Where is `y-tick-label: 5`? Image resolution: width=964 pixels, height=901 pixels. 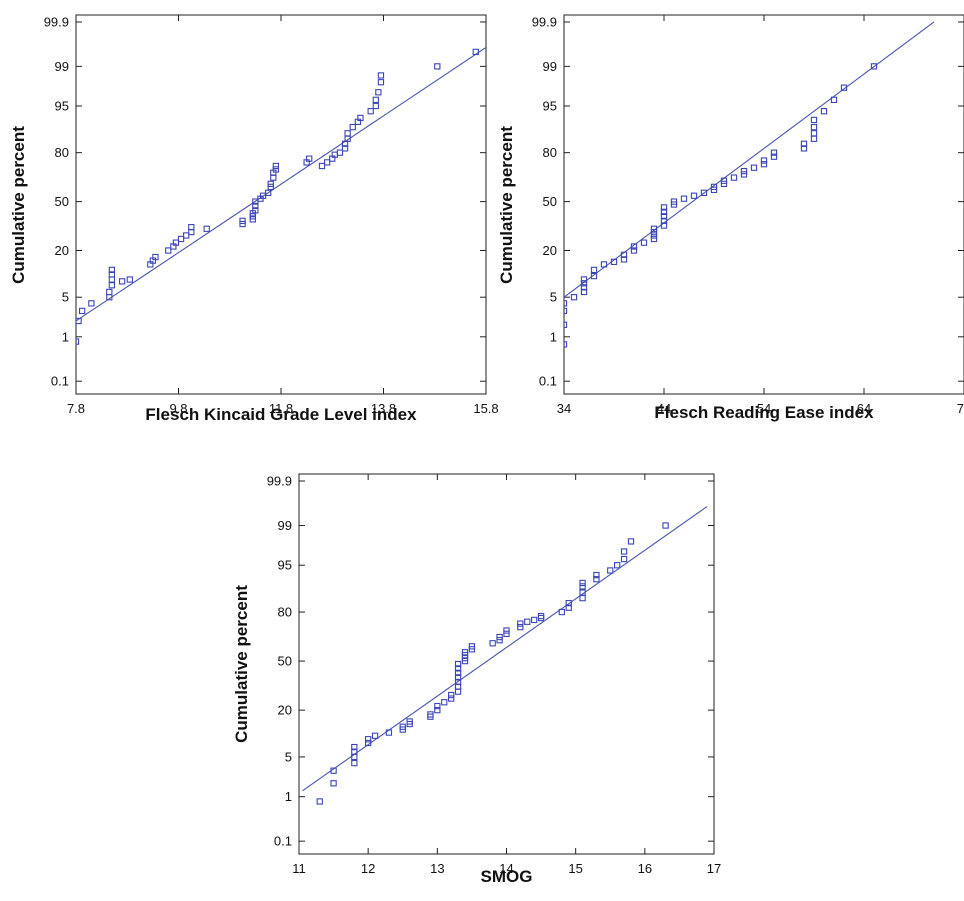
y-tick-label: 5 is located at coordinates (553, 297).